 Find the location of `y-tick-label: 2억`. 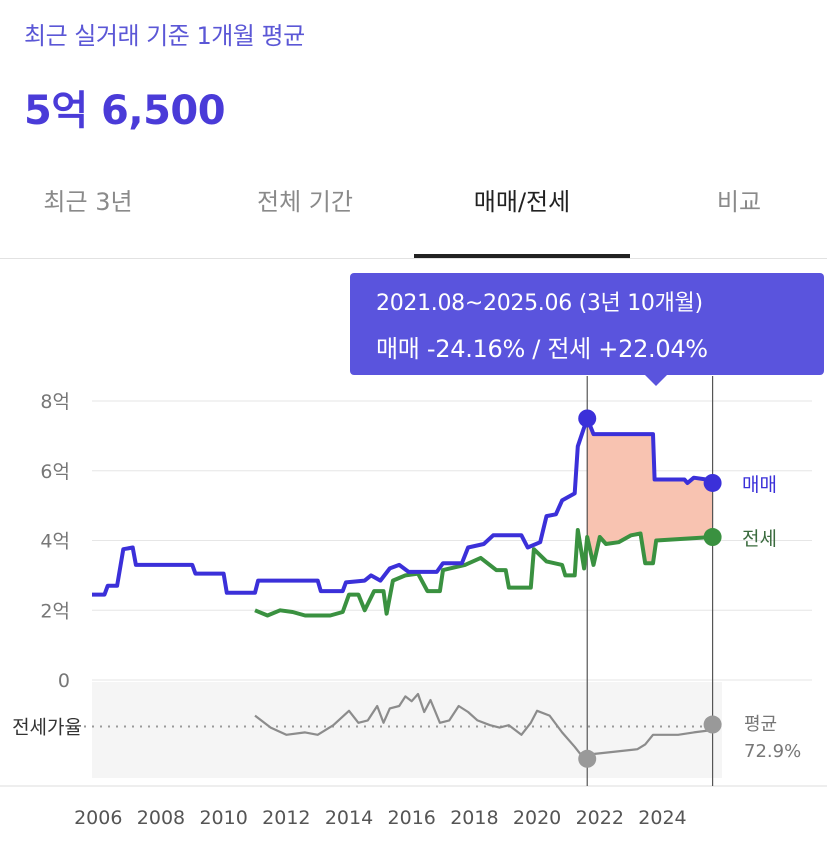

y-tick-label: 2억 is located at coordinates (55, 611).